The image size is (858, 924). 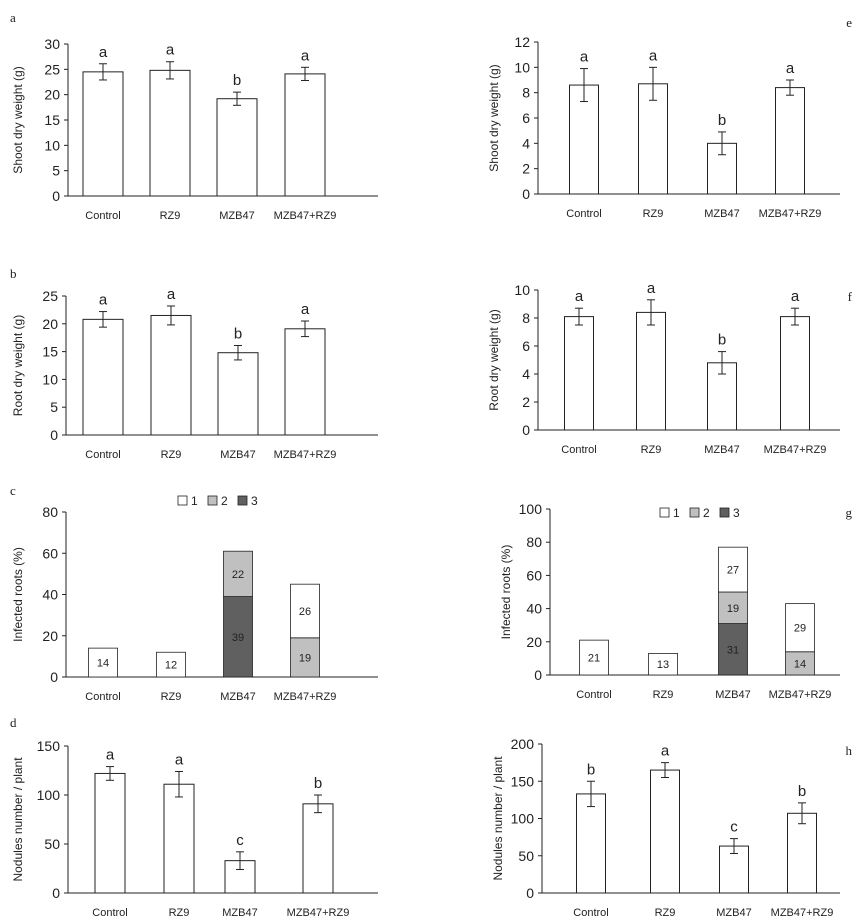 What do you see at coordinates (534, 575) in the screenshot?
I see `y-tick-label: 60` at bounding box center [534, 575].